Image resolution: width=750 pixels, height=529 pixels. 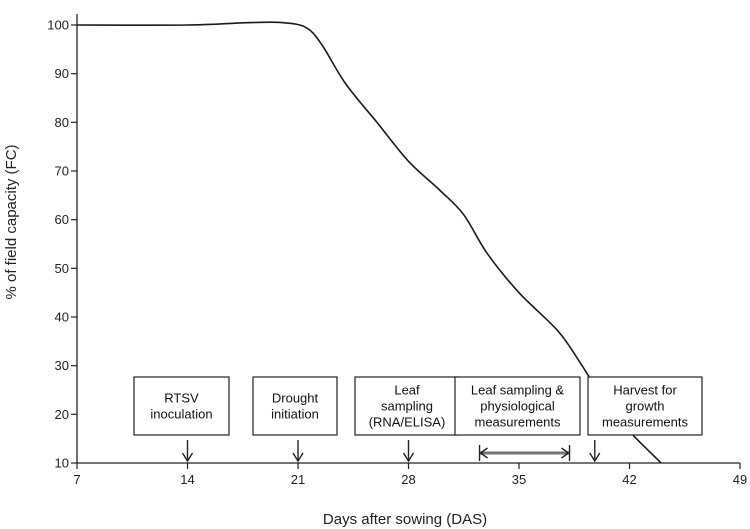 I want to click on y-axis: 10 20 30 40 50 60 70 80 90 100, so click(x=62, y=242).